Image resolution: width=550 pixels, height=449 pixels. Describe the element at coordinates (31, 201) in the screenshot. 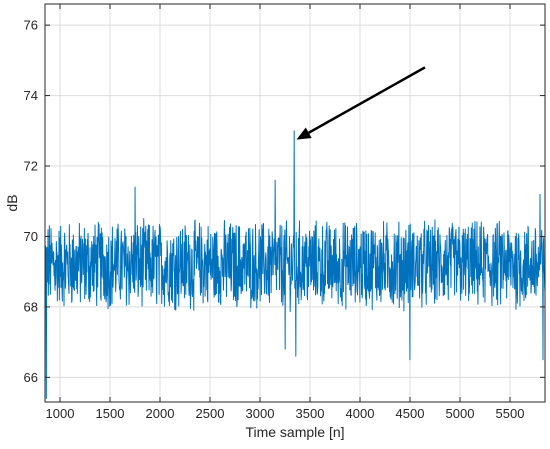

I see `y-tick-labels: 66 68 70 72 74 76` at that location.